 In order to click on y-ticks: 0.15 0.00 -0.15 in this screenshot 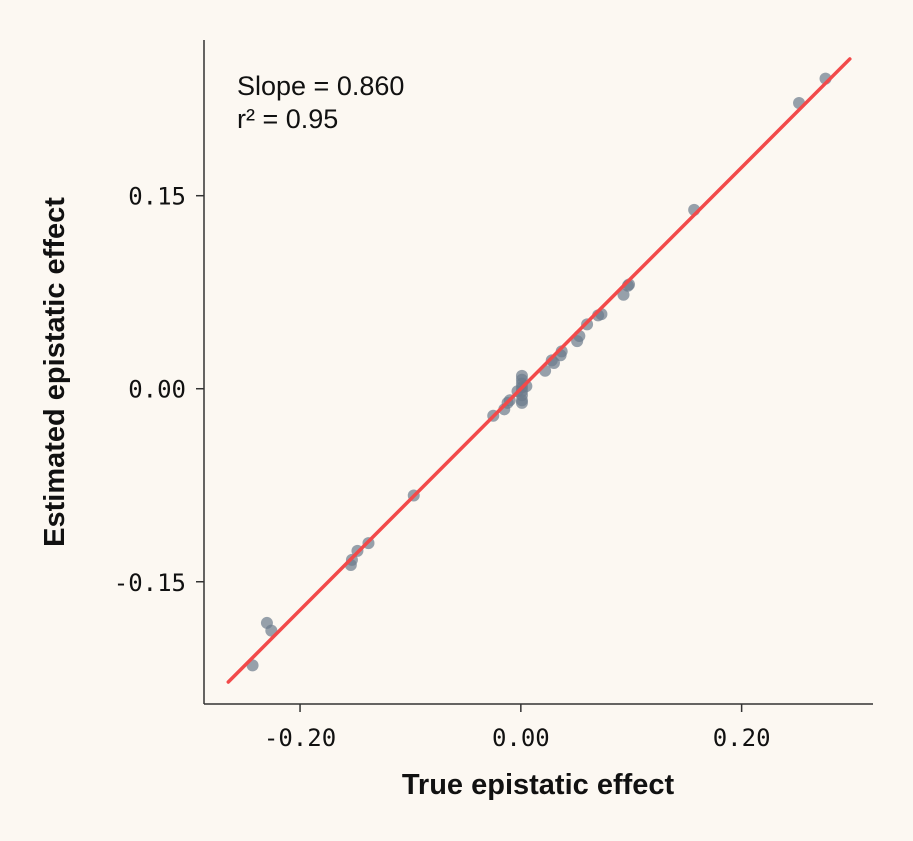, I will do `click(159, 390)`.